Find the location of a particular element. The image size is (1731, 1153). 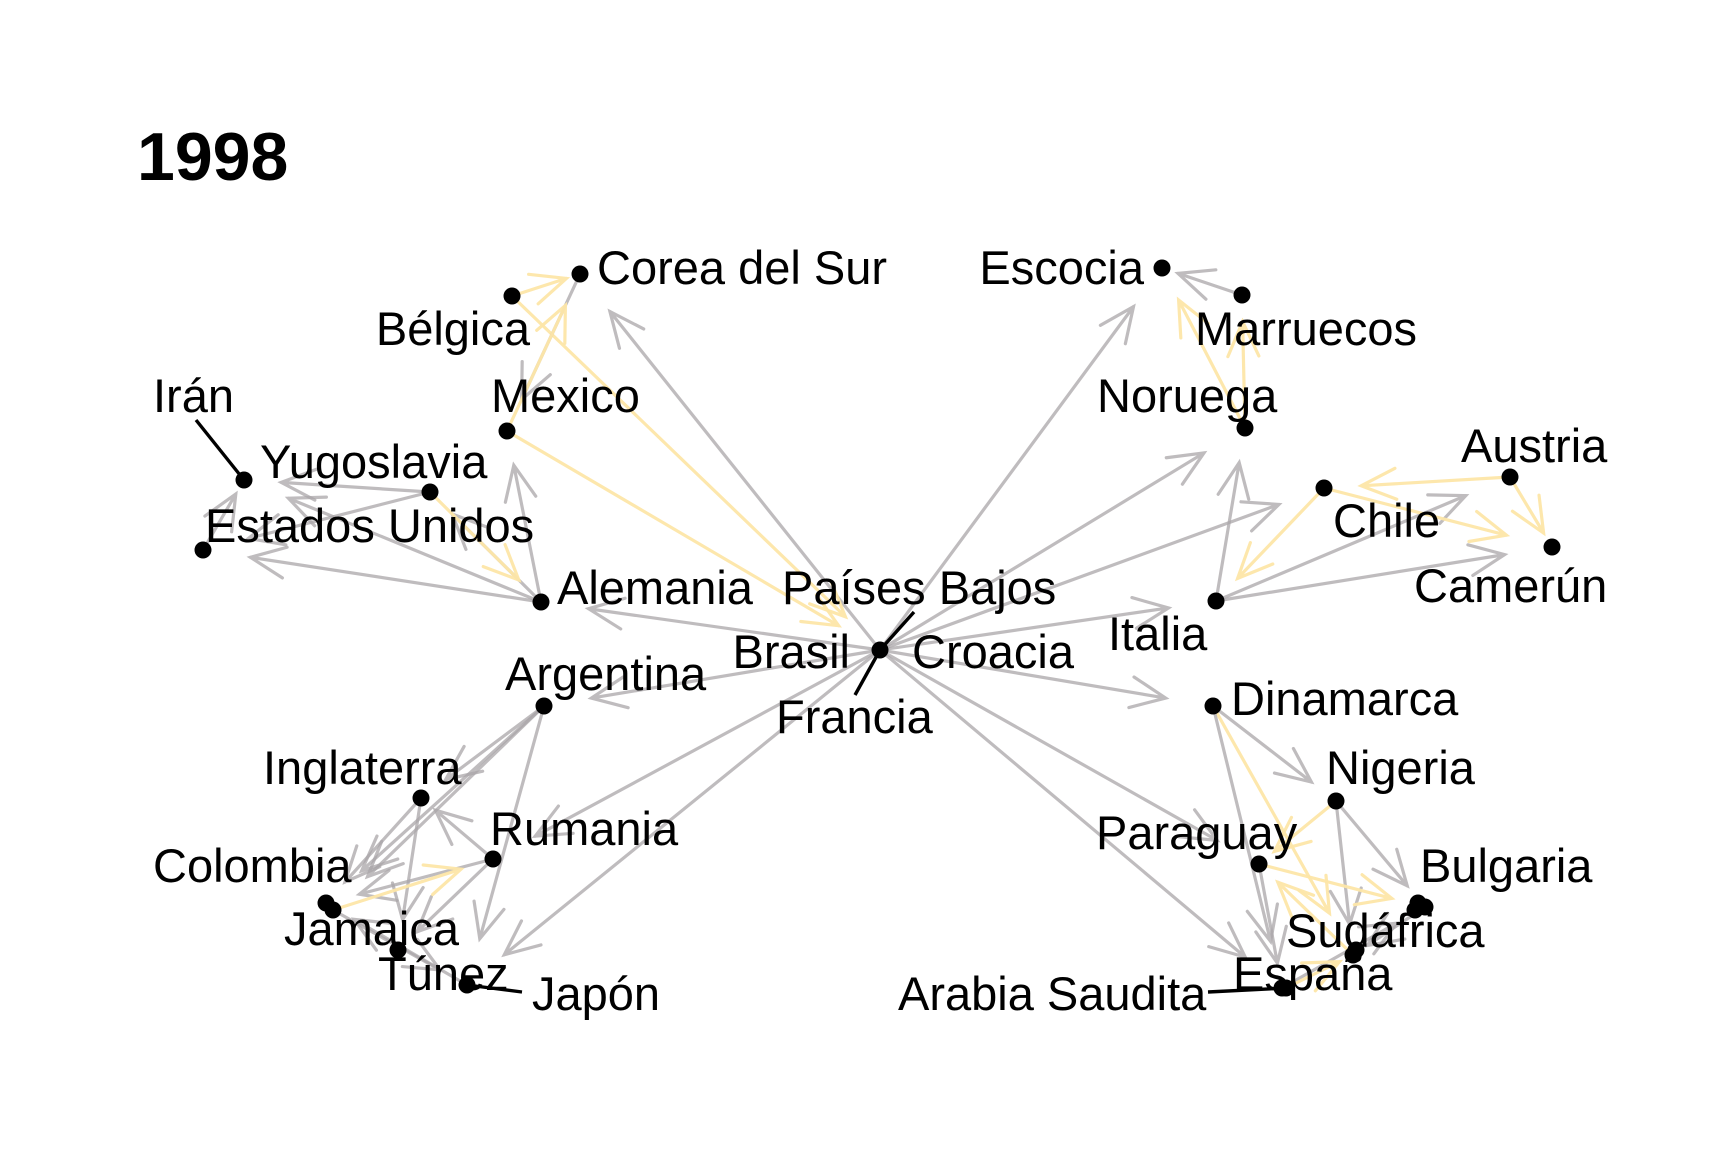

node-jamaica is located at coordinates (333, 910).